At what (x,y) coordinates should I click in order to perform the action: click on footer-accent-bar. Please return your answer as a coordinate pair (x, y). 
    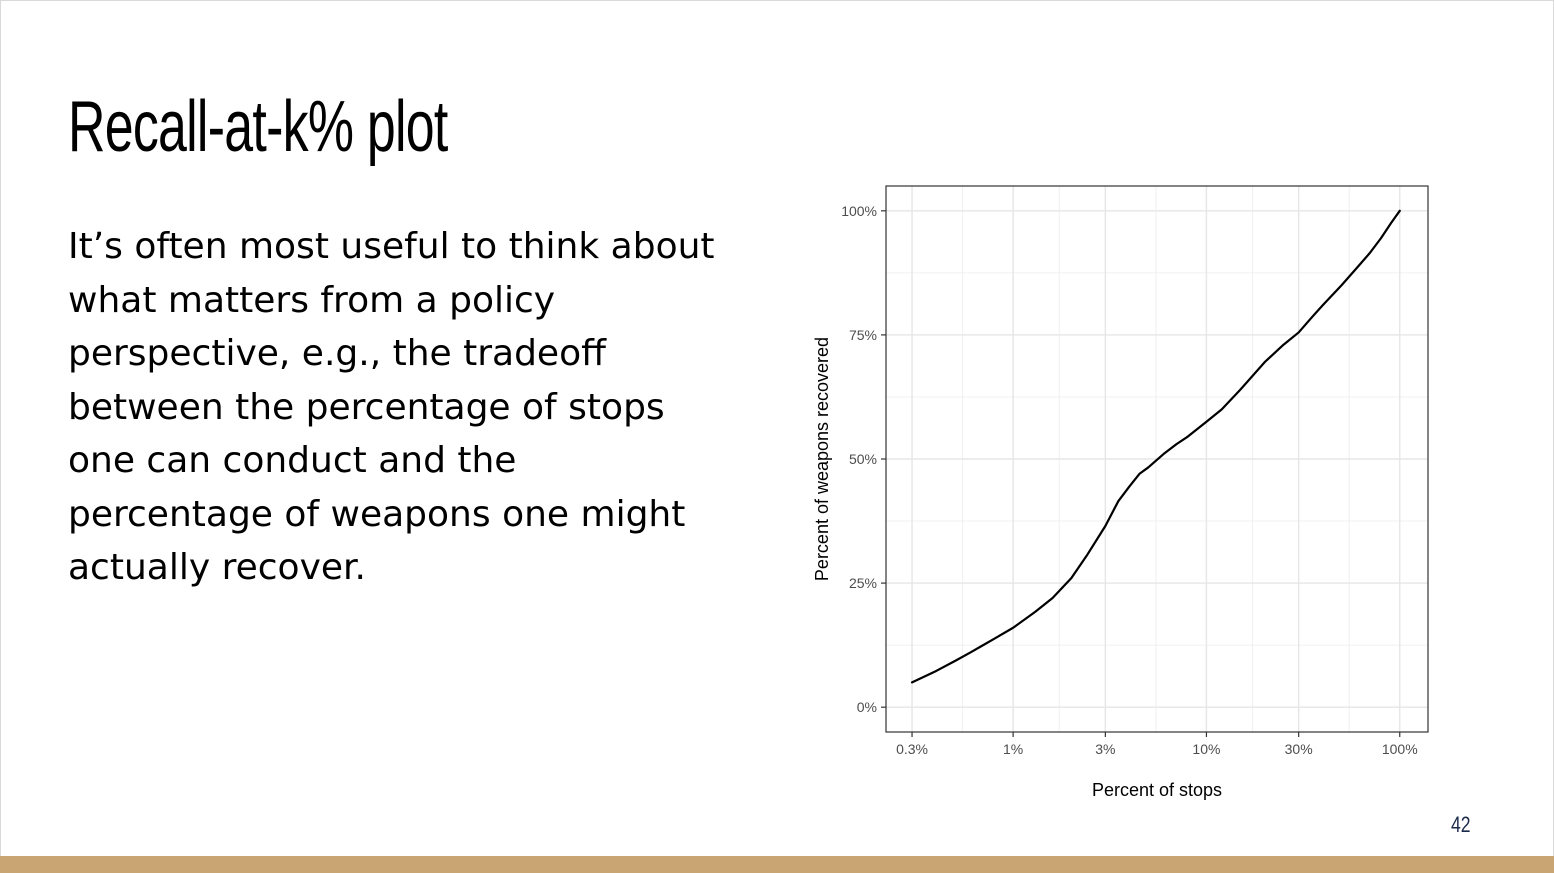
    Looking at the image, I should click on (777, 864).